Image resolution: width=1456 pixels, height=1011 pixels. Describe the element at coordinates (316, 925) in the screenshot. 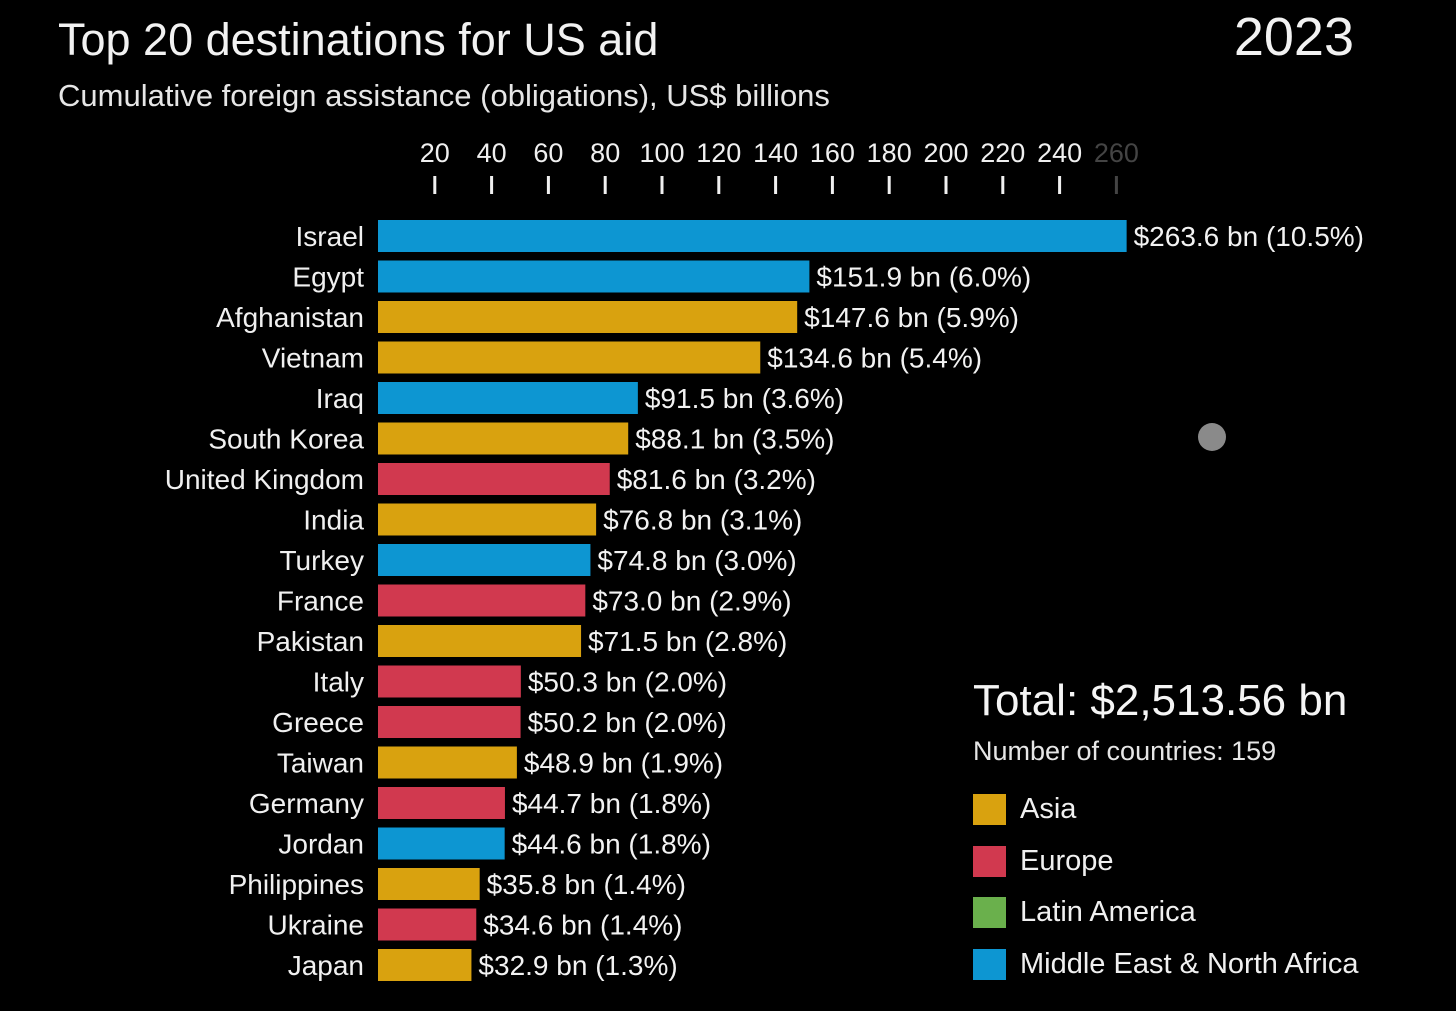

I see `category-label-ukraine: Ukraine` at that location.